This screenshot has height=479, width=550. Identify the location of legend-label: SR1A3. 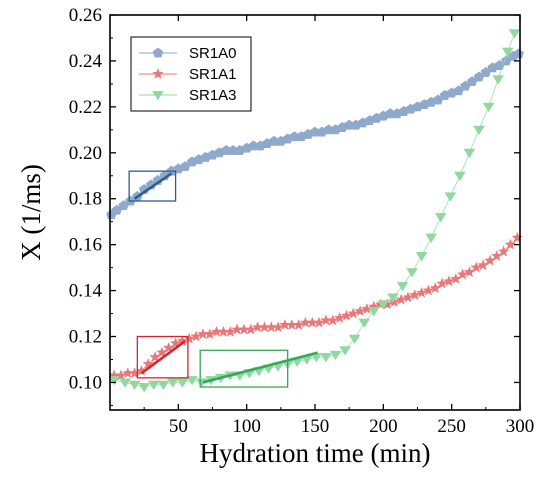
(213, 95).